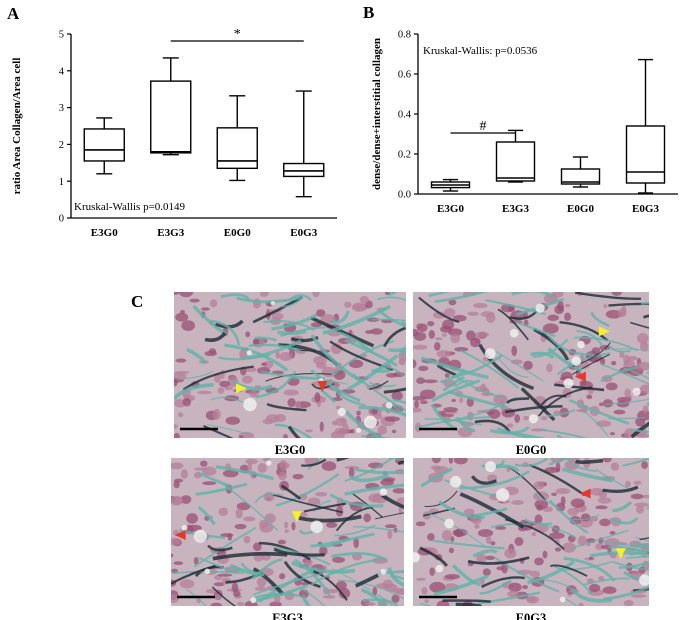  What do you see at coordinates (585, 493) in the screenshot?
I see `arrowhead-red` at bounding box center [585, 493].